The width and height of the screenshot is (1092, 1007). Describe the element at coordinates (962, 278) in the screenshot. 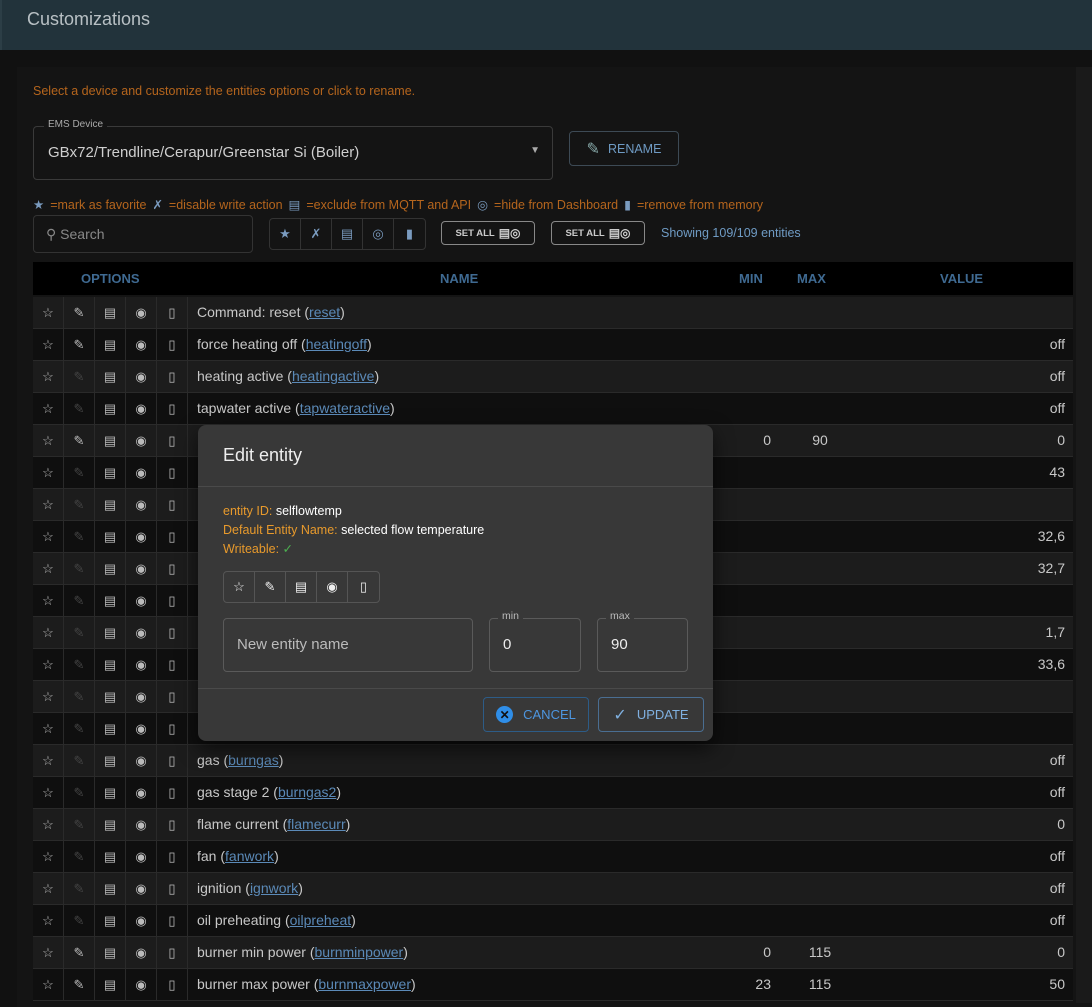

I see `header-value: VALUE` at that location.